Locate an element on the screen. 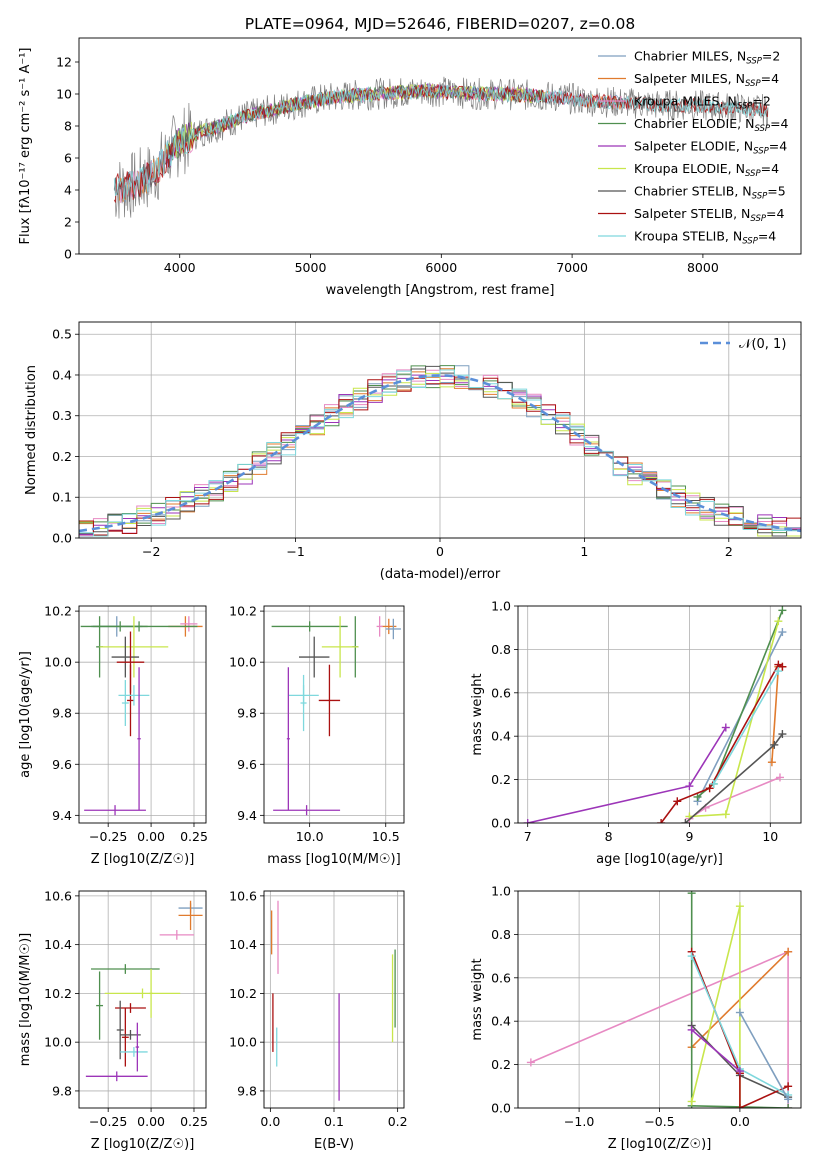 The height and width of the screenshot is (1170, 819). x-tick-label: −1 is located at coordinates (295, 551).